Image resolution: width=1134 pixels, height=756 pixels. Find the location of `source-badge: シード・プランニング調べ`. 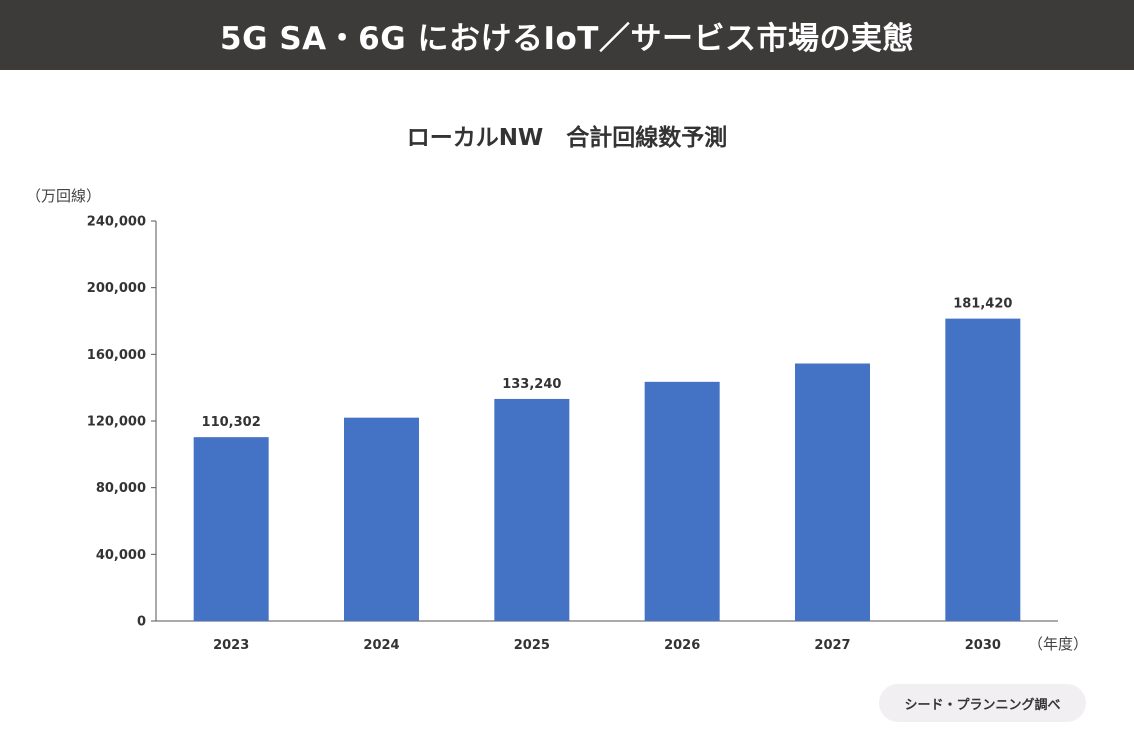

source-badge: シード・プランニング調べ is located at coordinates (982, 703).